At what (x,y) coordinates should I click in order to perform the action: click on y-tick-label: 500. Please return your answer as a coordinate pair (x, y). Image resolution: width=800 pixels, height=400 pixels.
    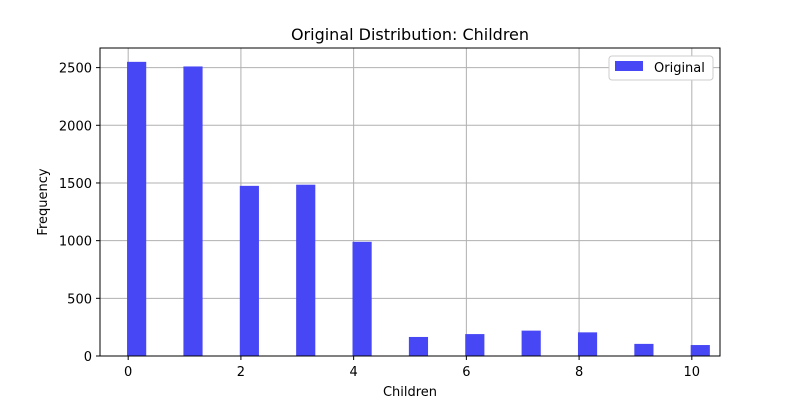
    Looking at the image, I should click on (79, 299).